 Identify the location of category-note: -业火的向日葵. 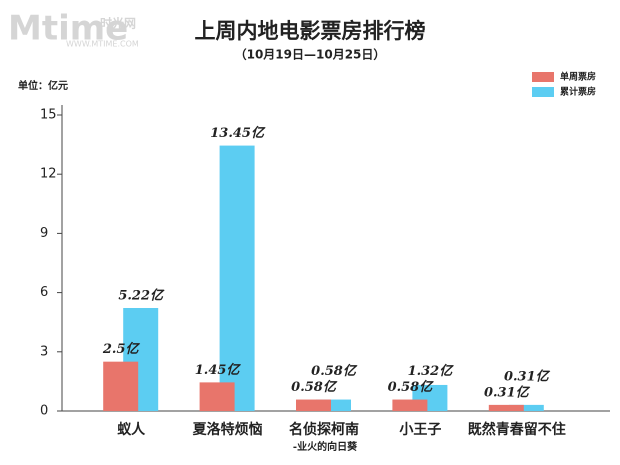
(325, 446).